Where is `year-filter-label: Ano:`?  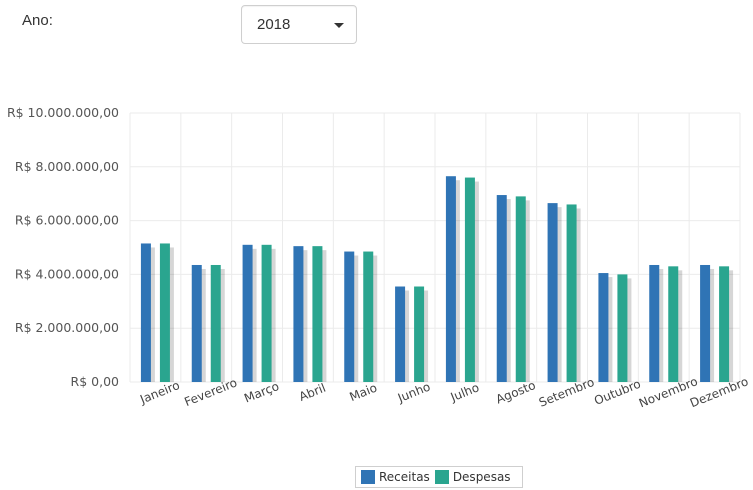
year-filter-label: Ano: is located at coordinates (37, 20).